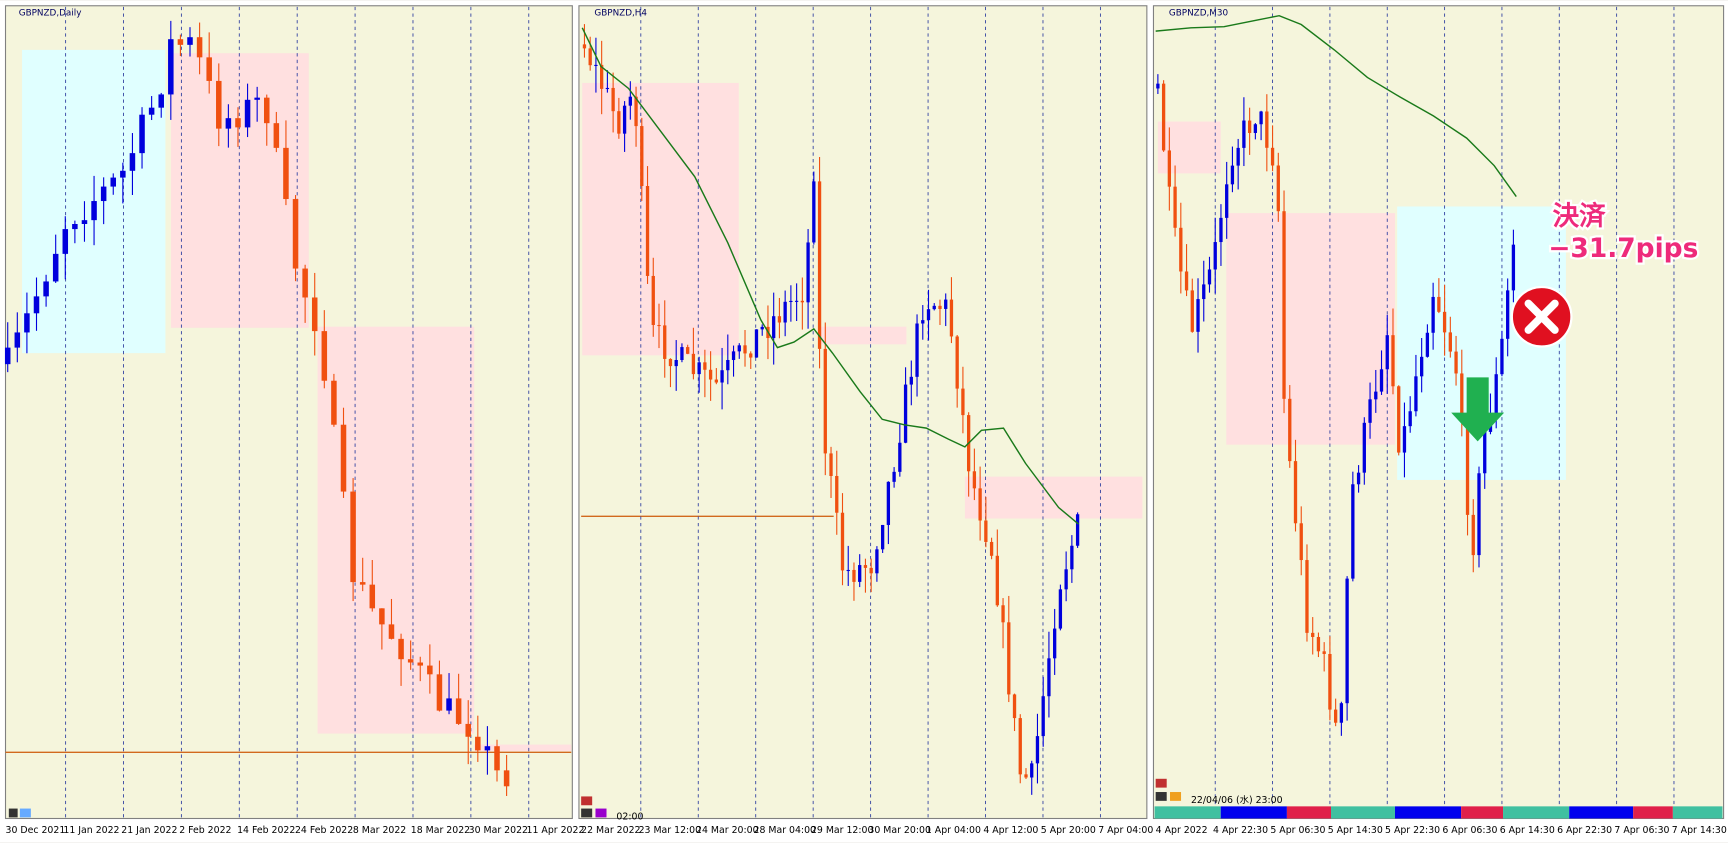 This screenshot has height=843, width=1728. What do you see at coordinates (1125, 830) in the screenshot?
I see `x-tick-label: 7 Apr 04:00` at bounding box center [1125, 830].